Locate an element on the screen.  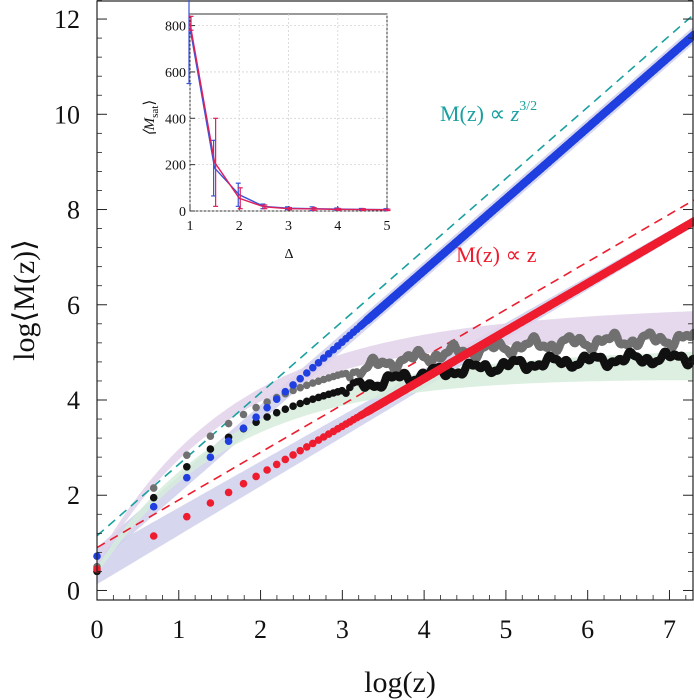
inset-x-tick-label: 5 is located at coordinates (387, 226).